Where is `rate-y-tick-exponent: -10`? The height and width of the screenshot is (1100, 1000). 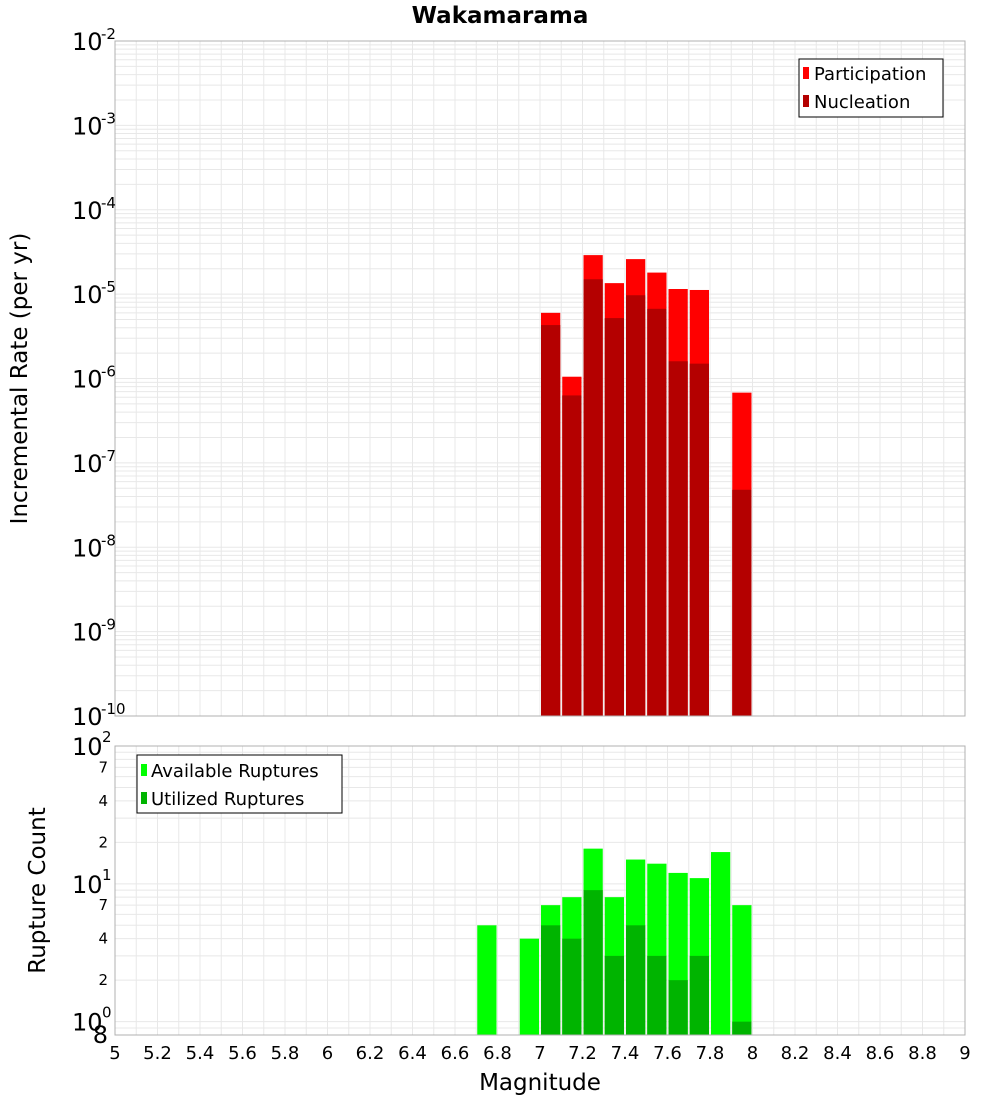 rate-y-tick-exponent: -10 is located at coordinates (113, 709).